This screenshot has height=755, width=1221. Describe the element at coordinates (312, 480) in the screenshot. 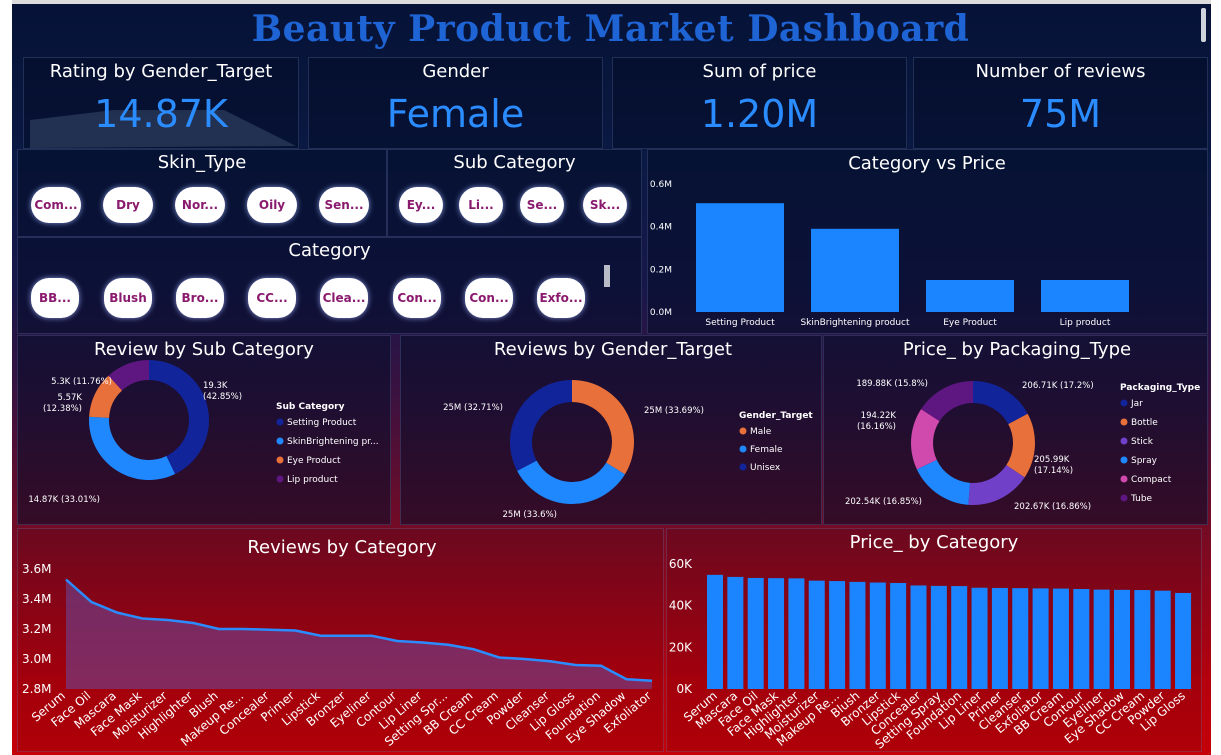

I see `legend-label: Lip product` at that location.